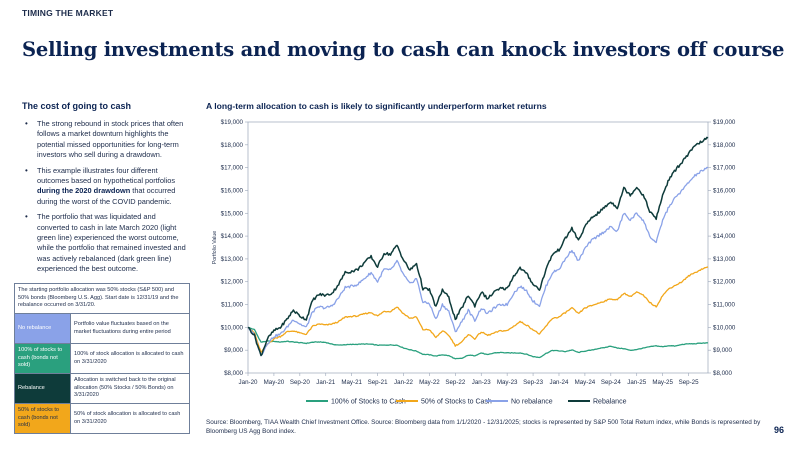 This screenshot has height=450, width=800. I want to click on left-heading: The cost of going to cash, so click(77, 106).